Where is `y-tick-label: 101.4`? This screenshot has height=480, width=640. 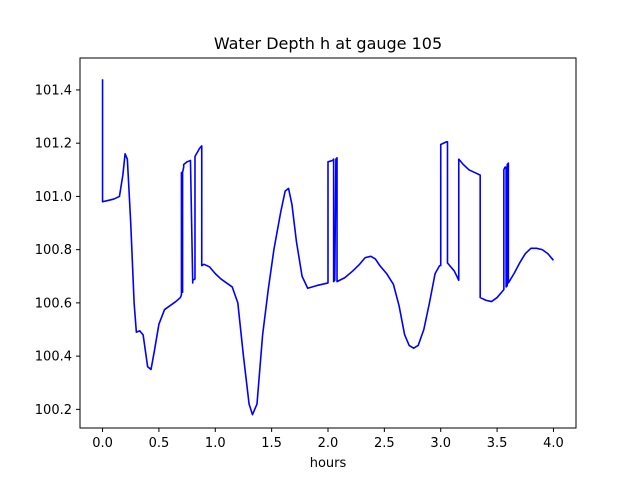 y-tick-label: 101.4 is located at coordinates (53, 90).